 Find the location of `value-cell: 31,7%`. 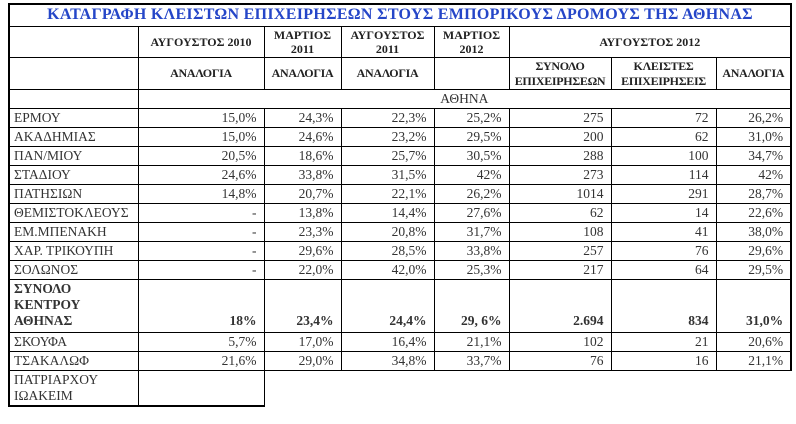

value-cell: 31,7% is located at coordinates (471, 232).